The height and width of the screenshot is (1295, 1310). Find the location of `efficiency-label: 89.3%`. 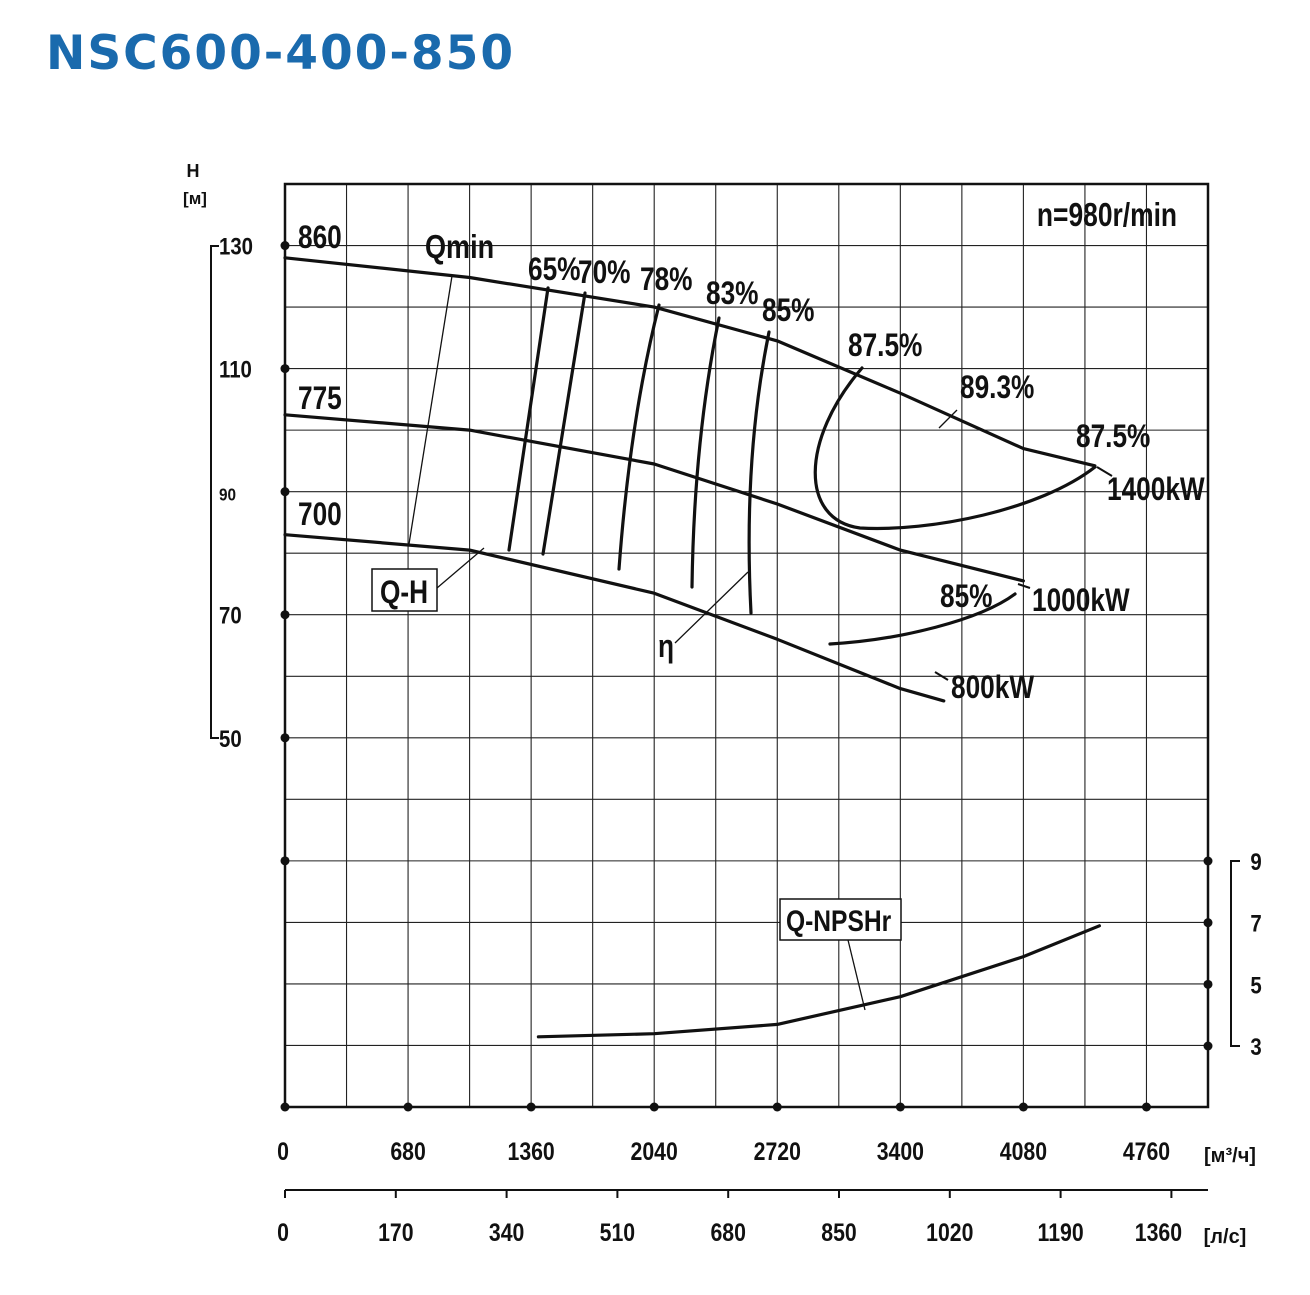

efficiency-label: 89.3% is located at coordinates (997, 388).